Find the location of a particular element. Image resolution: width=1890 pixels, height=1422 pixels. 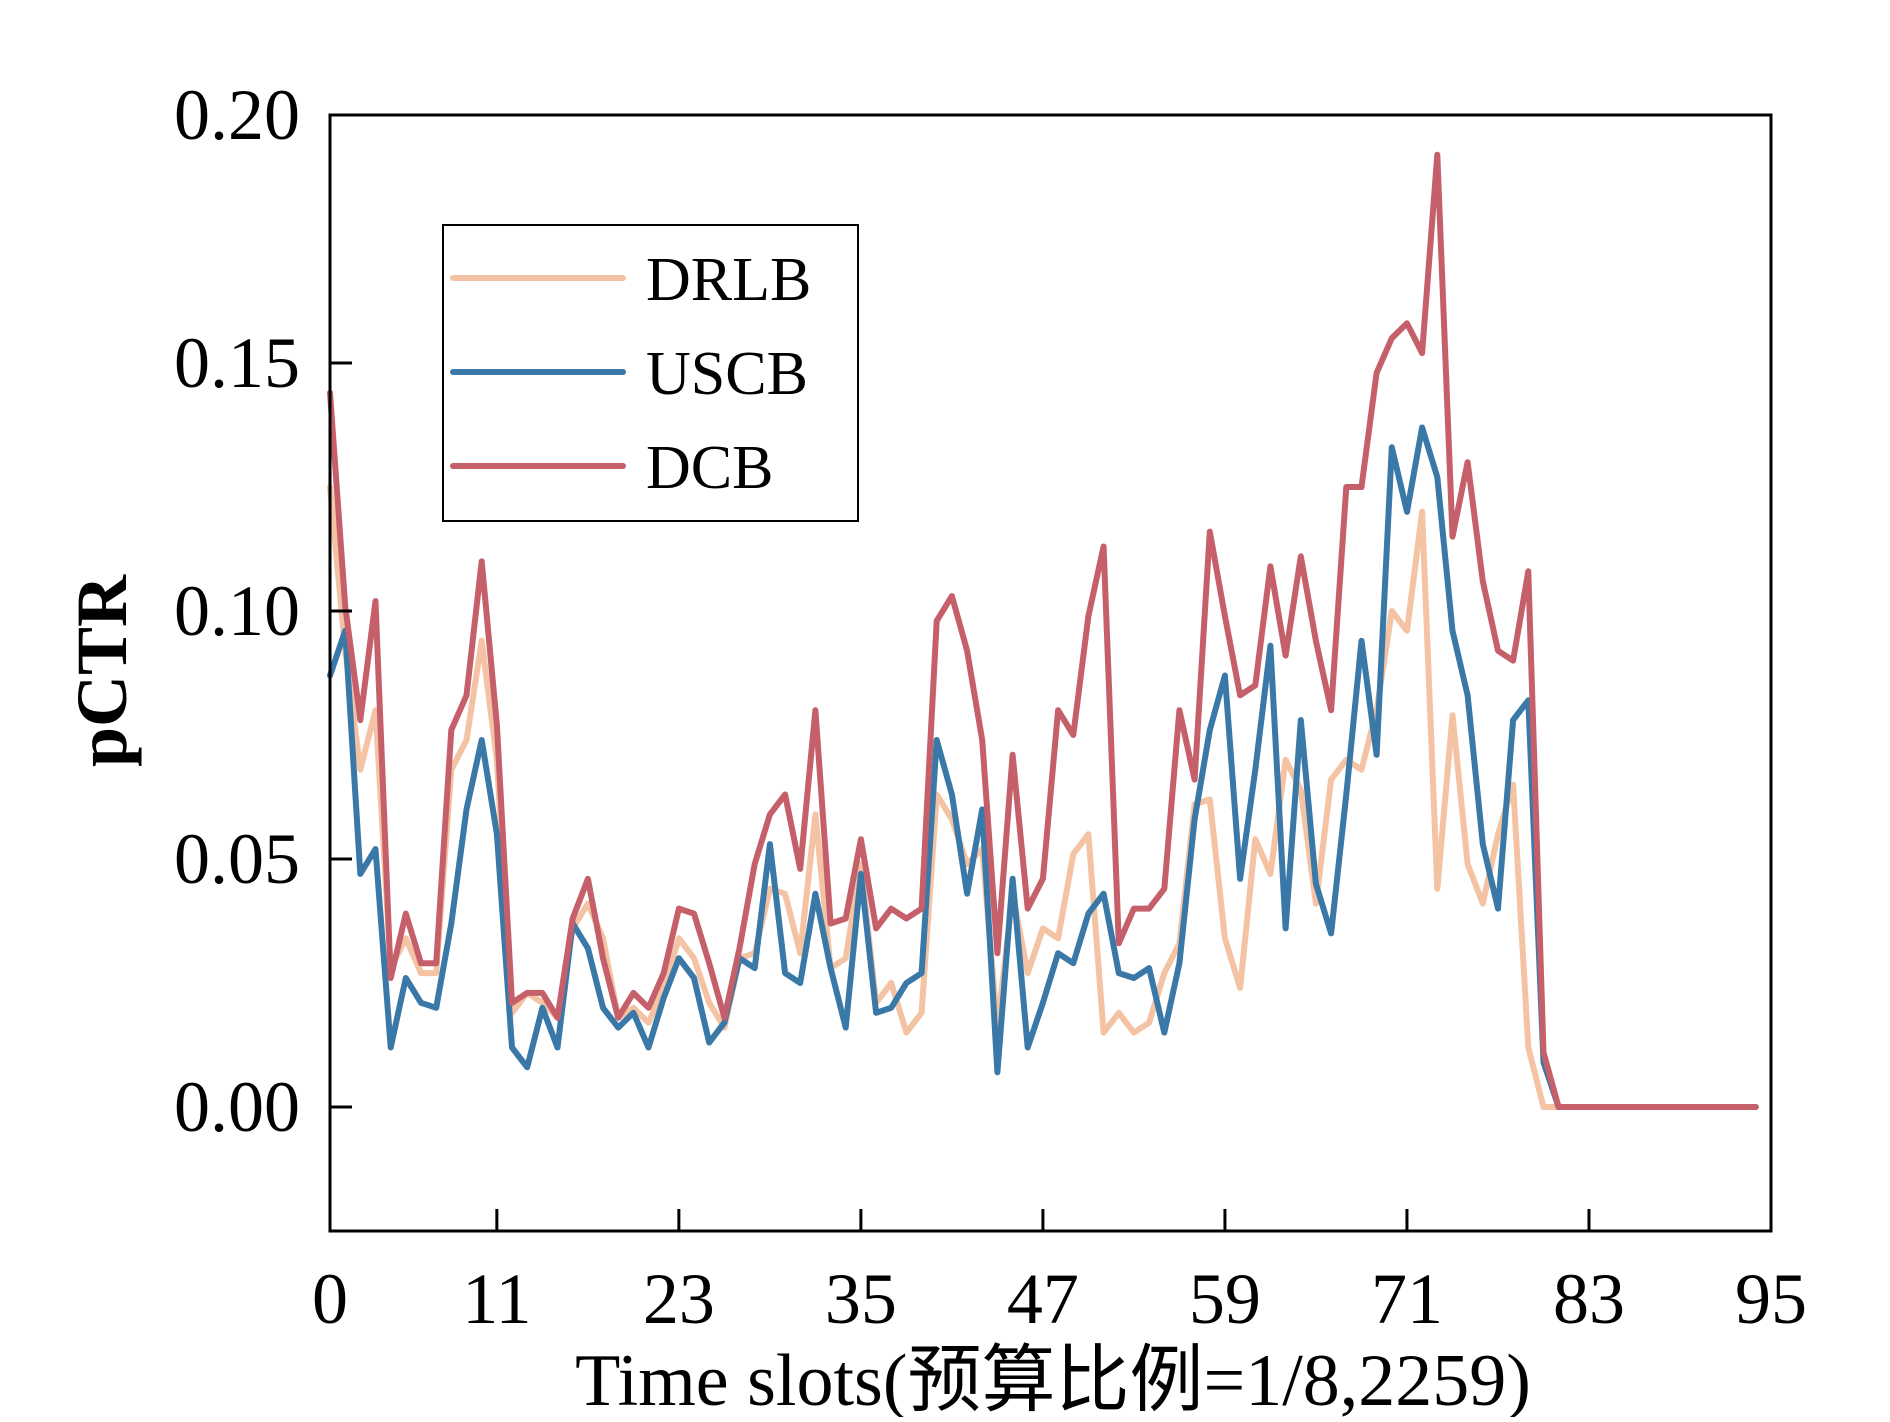

y-tick-label-3: 0.15 is located at coordinates (237, 363).